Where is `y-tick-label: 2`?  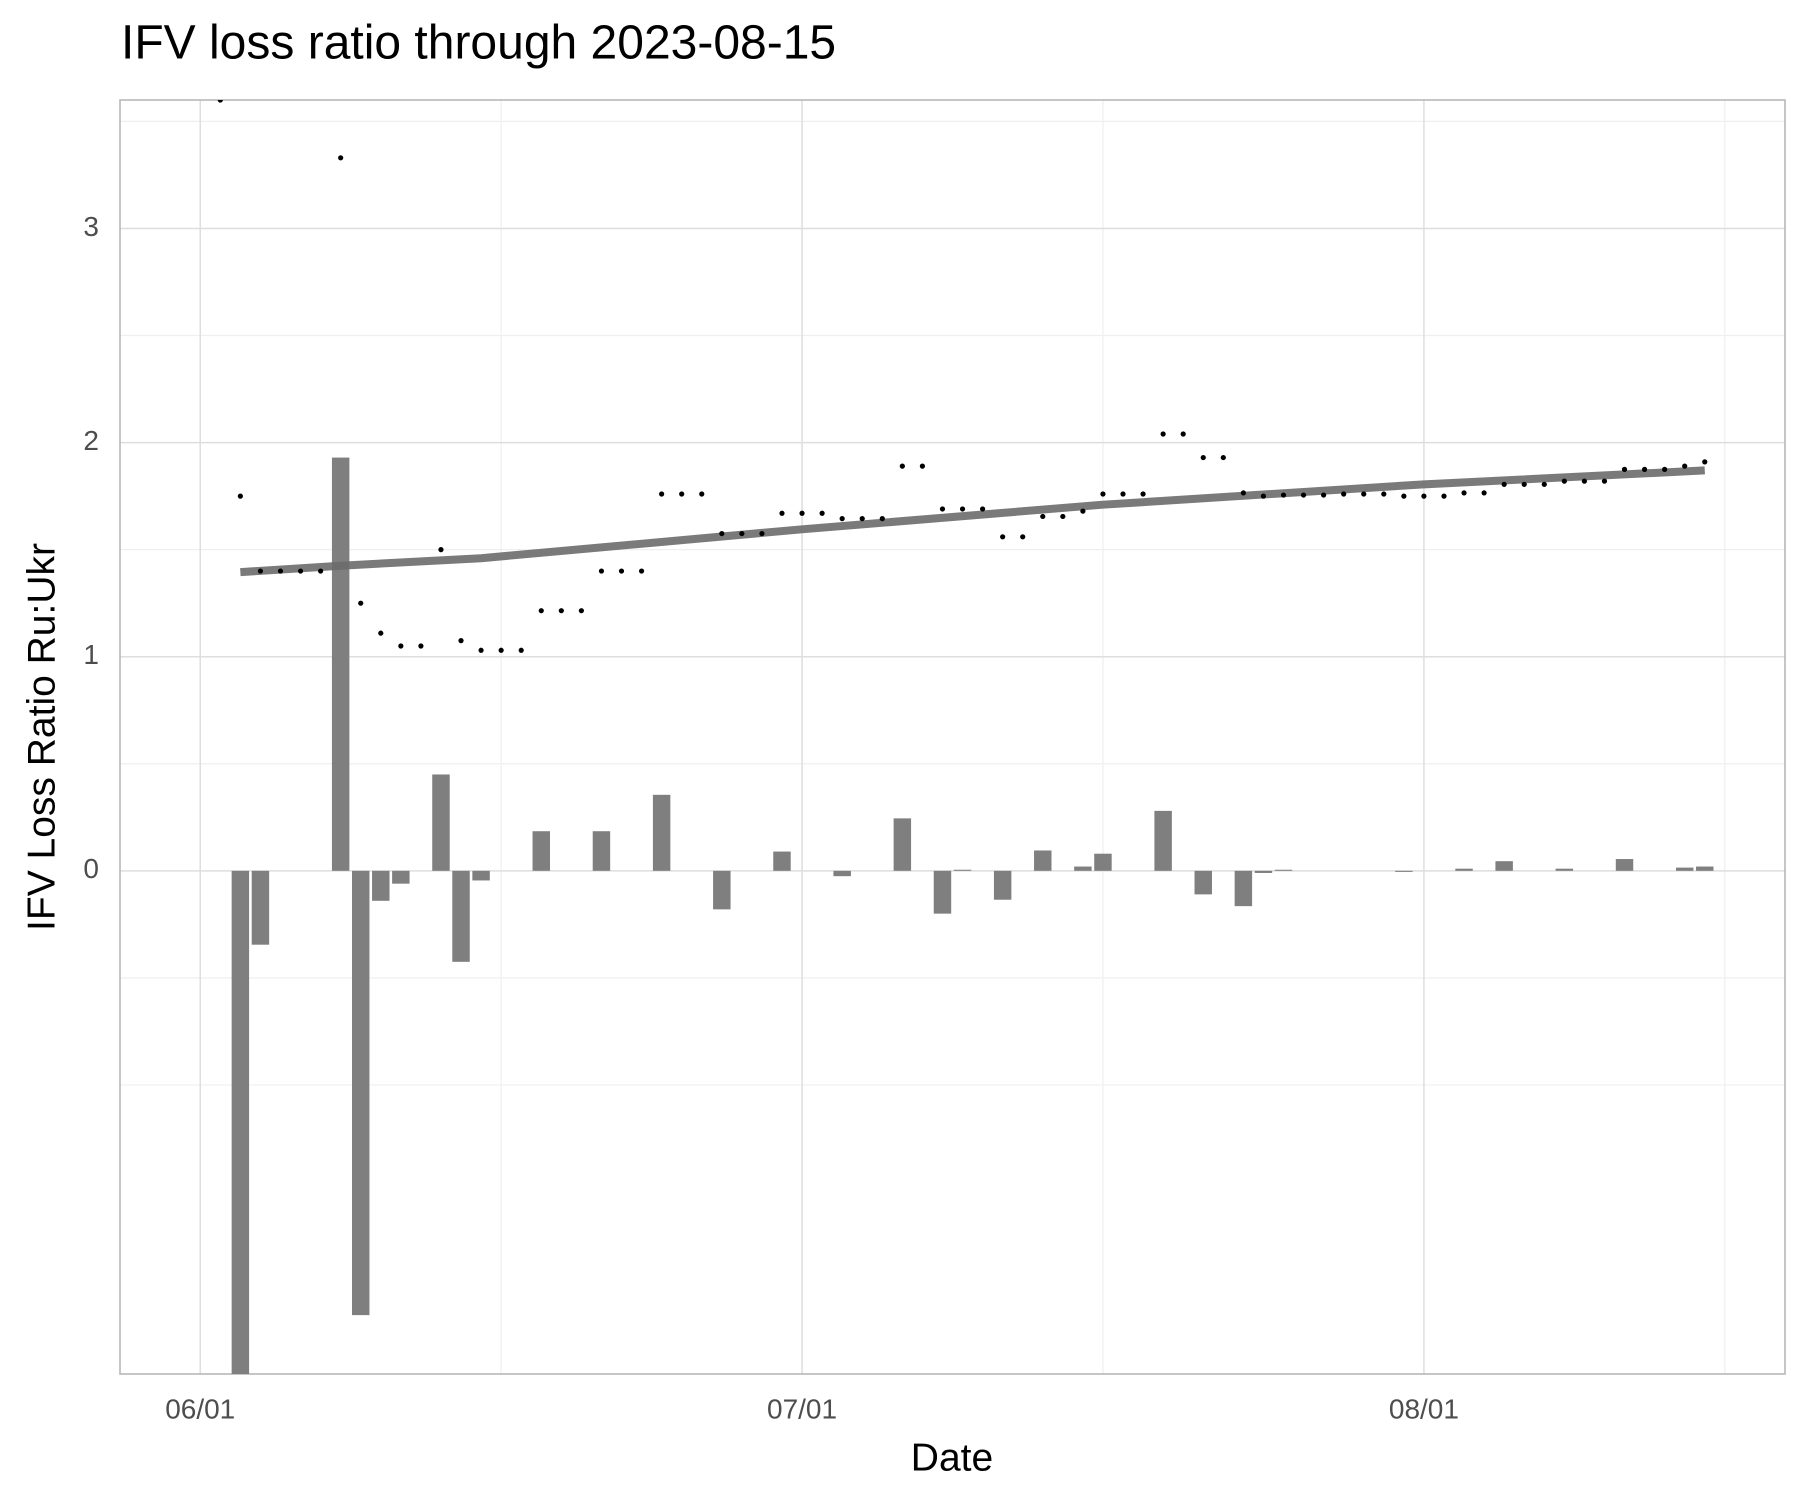 y-tick-label: 2 is located at coordinates (91, 440).